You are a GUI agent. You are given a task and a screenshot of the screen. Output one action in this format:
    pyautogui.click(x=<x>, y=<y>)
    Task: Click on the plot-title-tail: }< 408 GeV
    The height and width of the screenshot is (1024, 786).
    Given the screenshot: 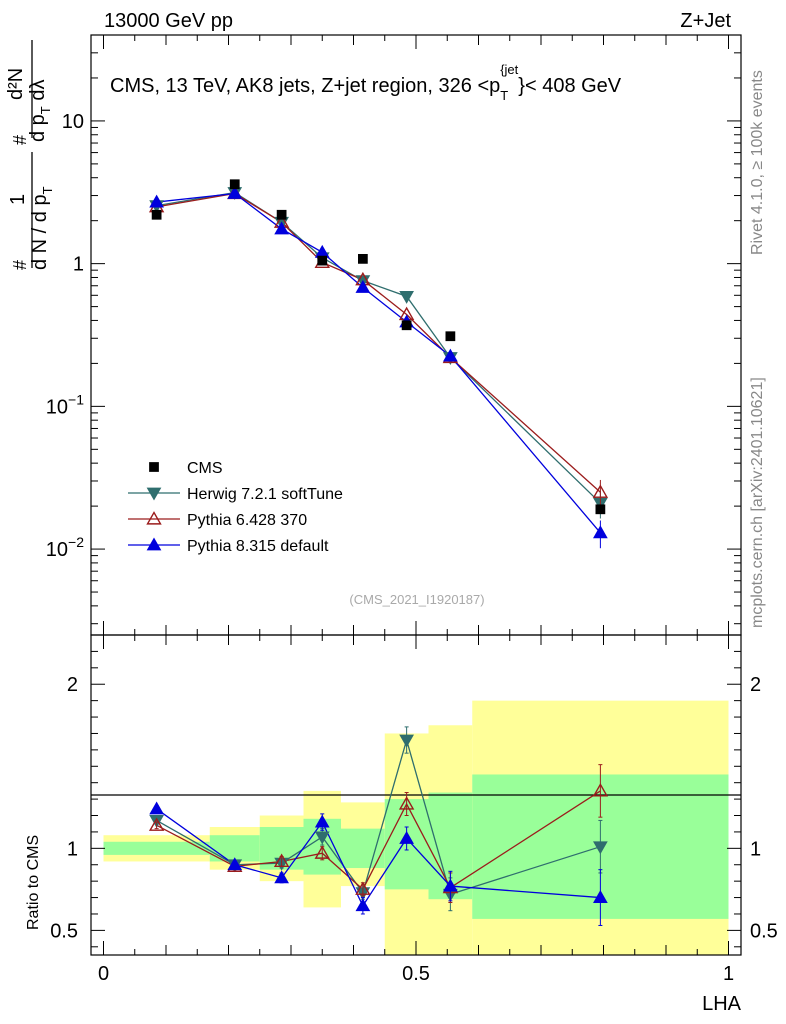 What is the action you would take?
    pyautogui.click(x=570, y=86)
    